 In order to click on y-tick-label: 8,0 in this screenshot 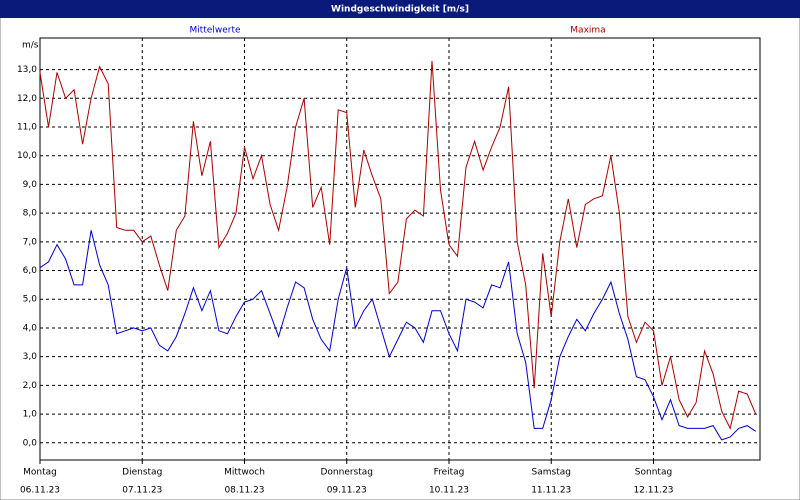, I will do `click(30, 214)`.